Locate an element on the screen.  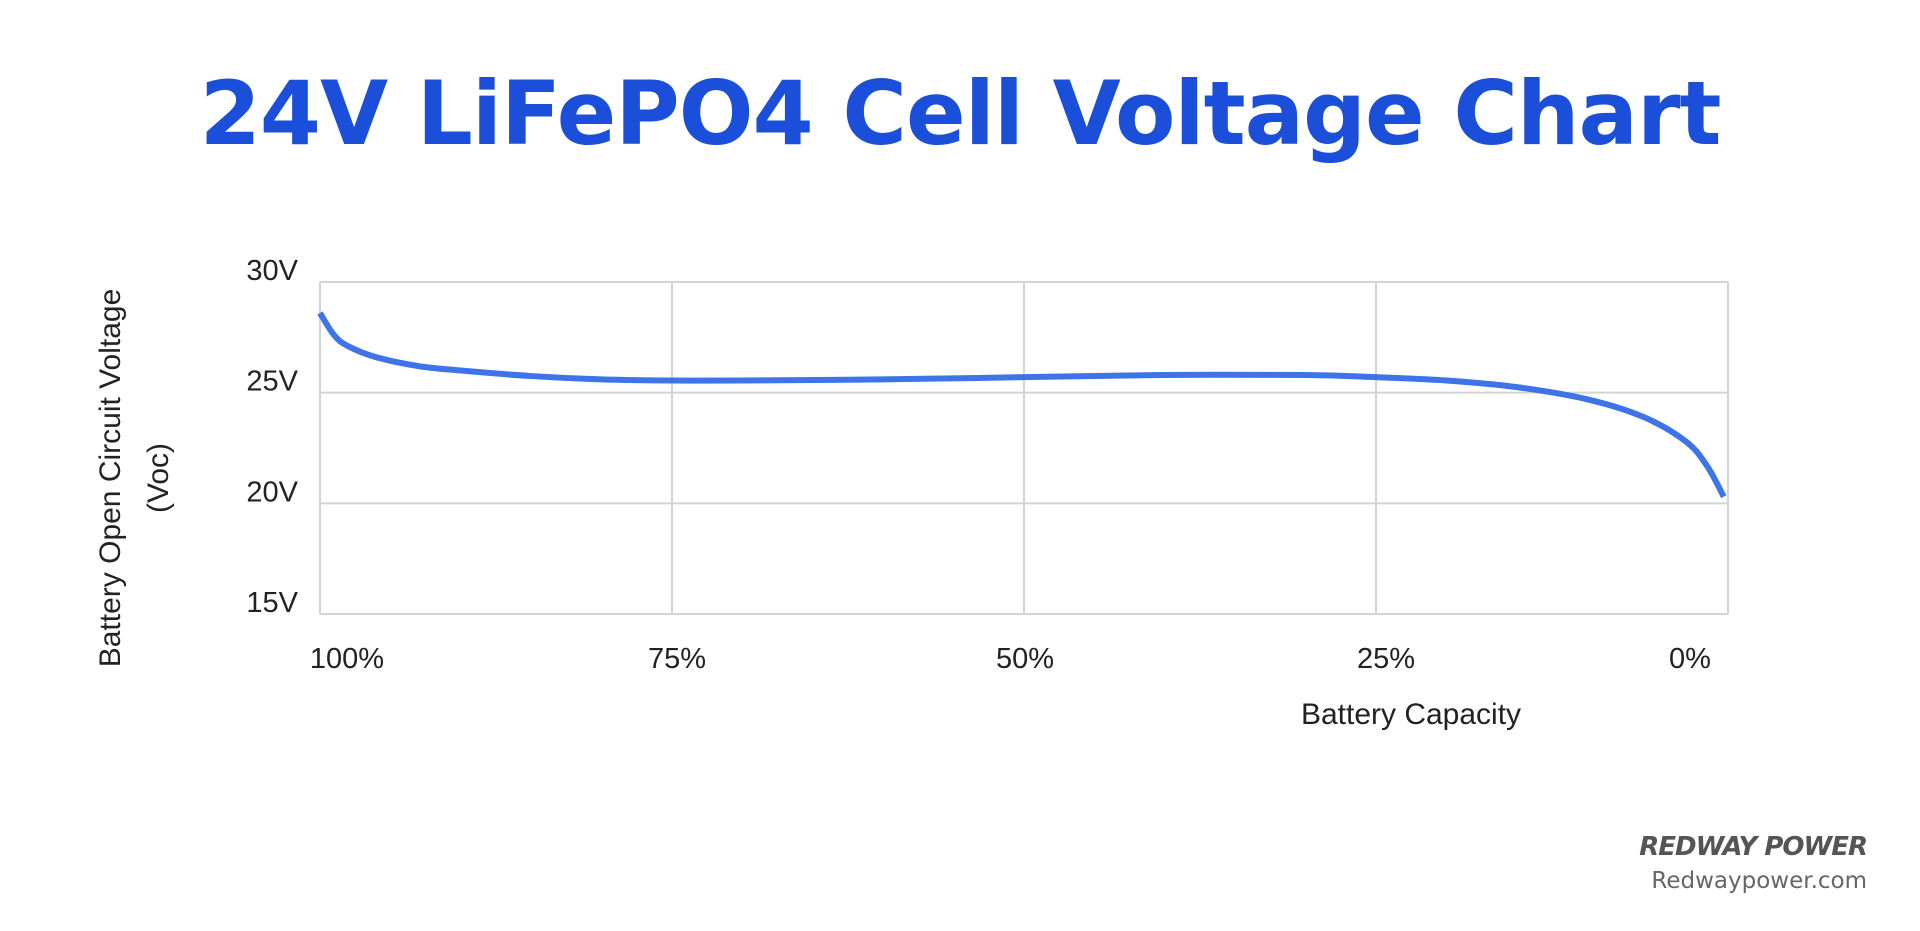
x-tick-label: 50% is located at coordinates (1025, 659).